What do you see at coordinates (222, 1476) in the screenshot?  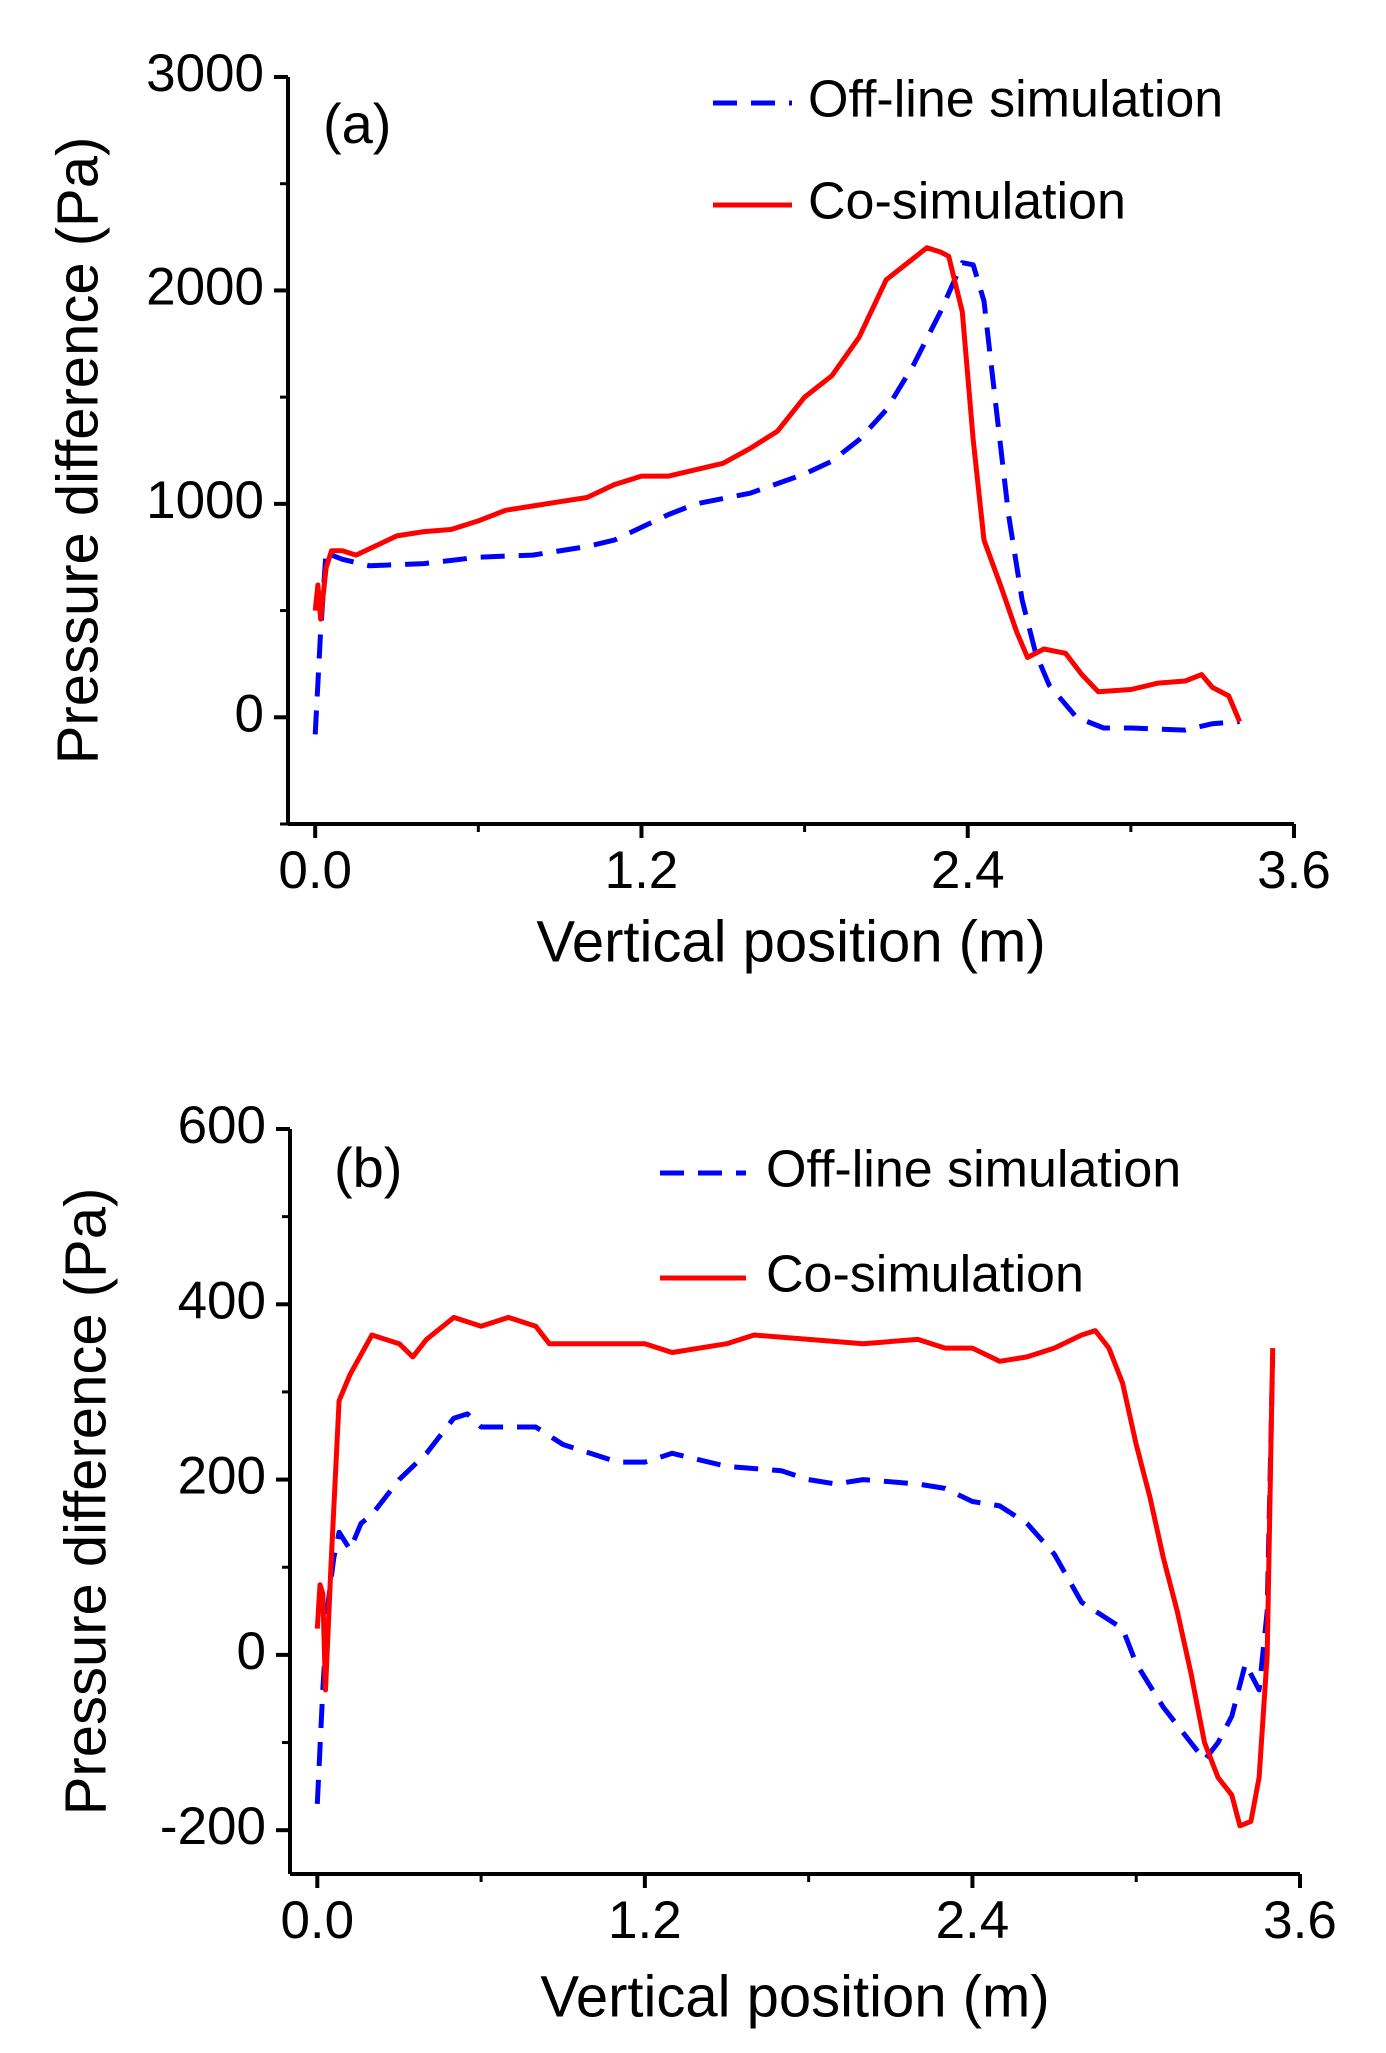 I see `y-tick-label: 200` at bounding box center [222, 1476].